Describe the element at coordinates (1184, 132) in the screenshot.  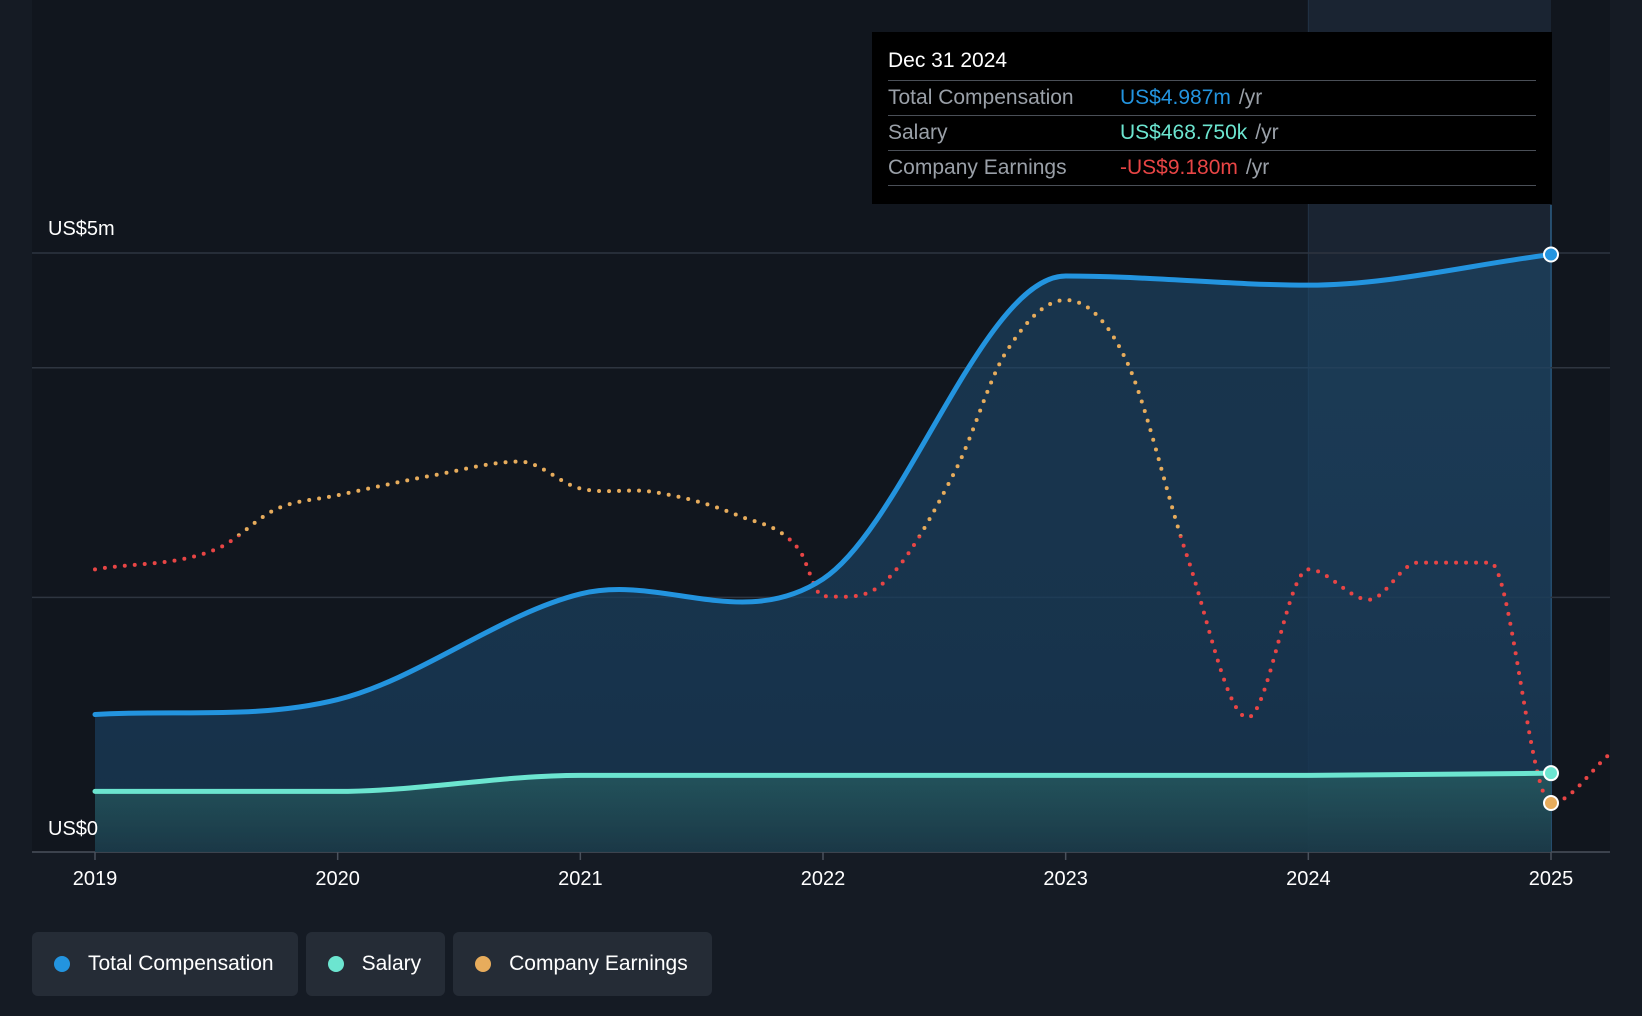
I see `tooltip-value: US$468.750k` at that location.